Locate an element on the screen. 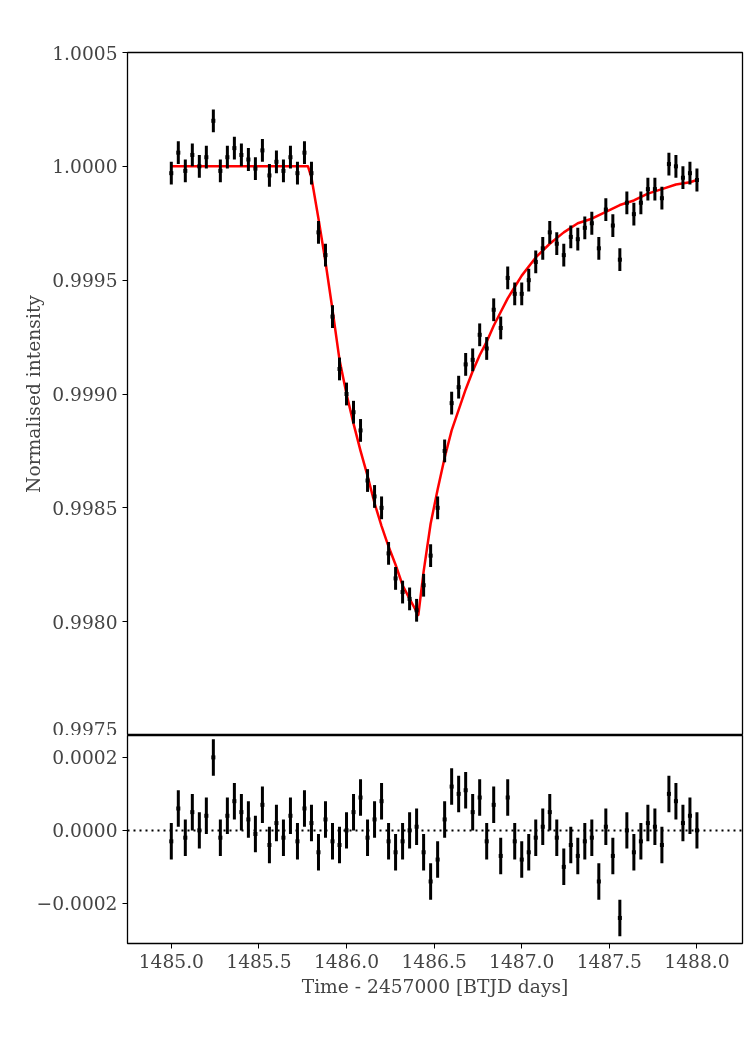 The width and height of the screenshot is (750, 1050). x-tick-label: 1487.5 is located at coordinates (609, 961).